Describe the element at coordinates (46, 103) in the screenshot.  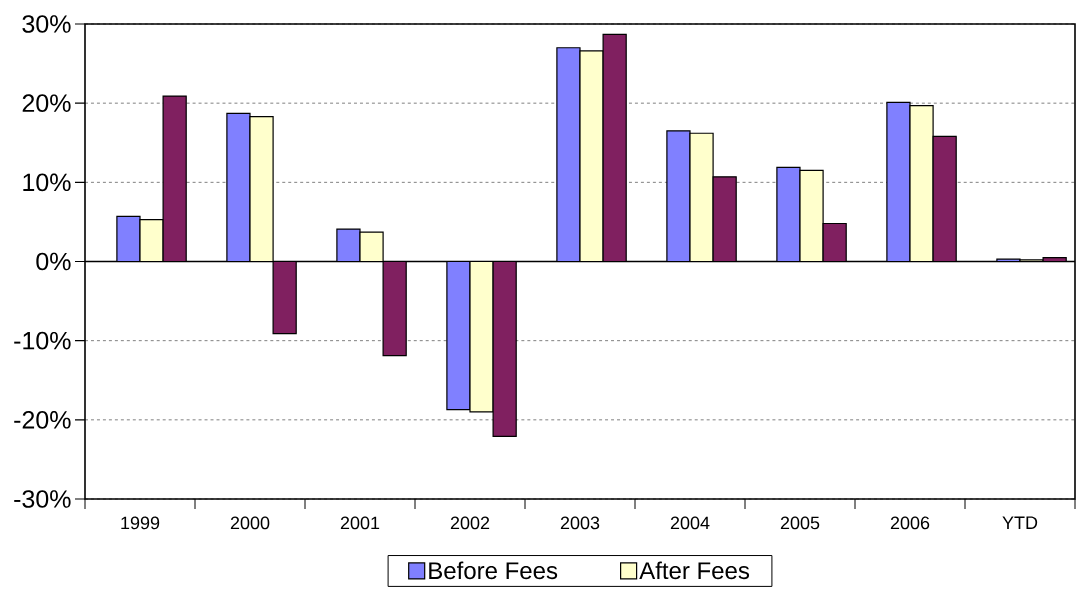
I see `y-tick-label: 20%` at that location.